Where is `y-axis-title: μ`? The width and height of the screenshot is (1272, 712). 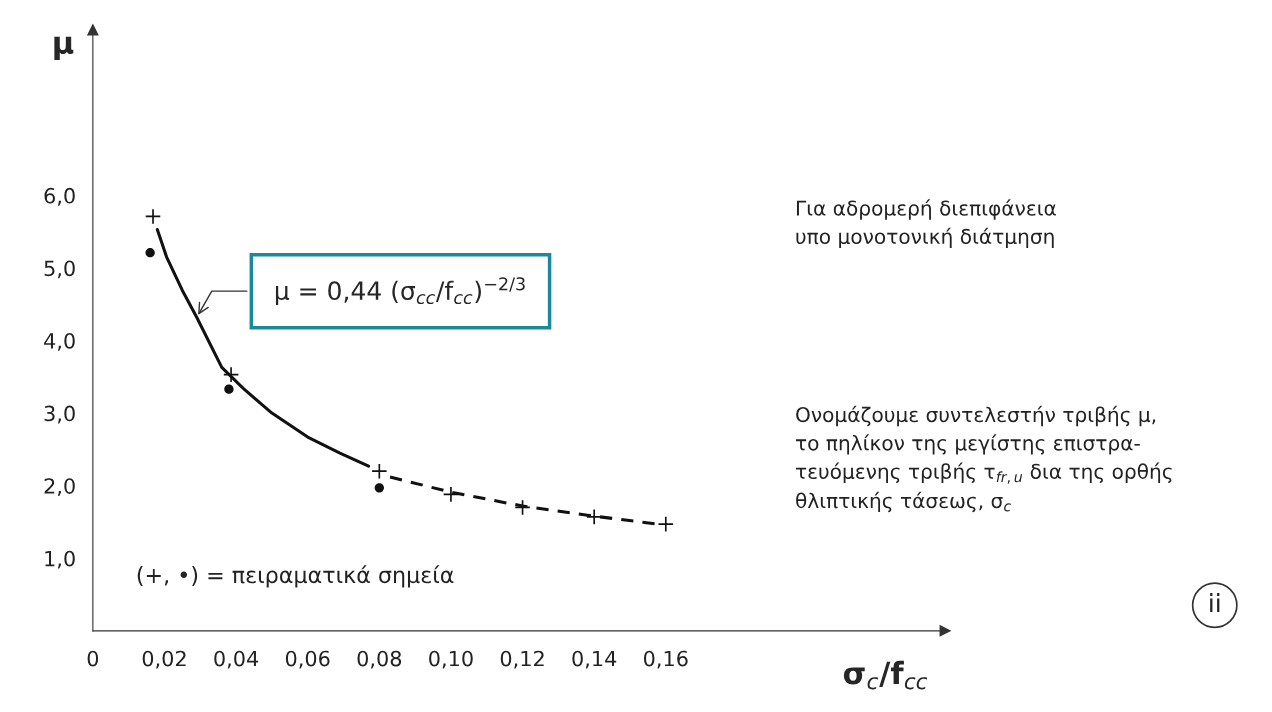
y-axis-title: μ is located at coordinates (64, 48).